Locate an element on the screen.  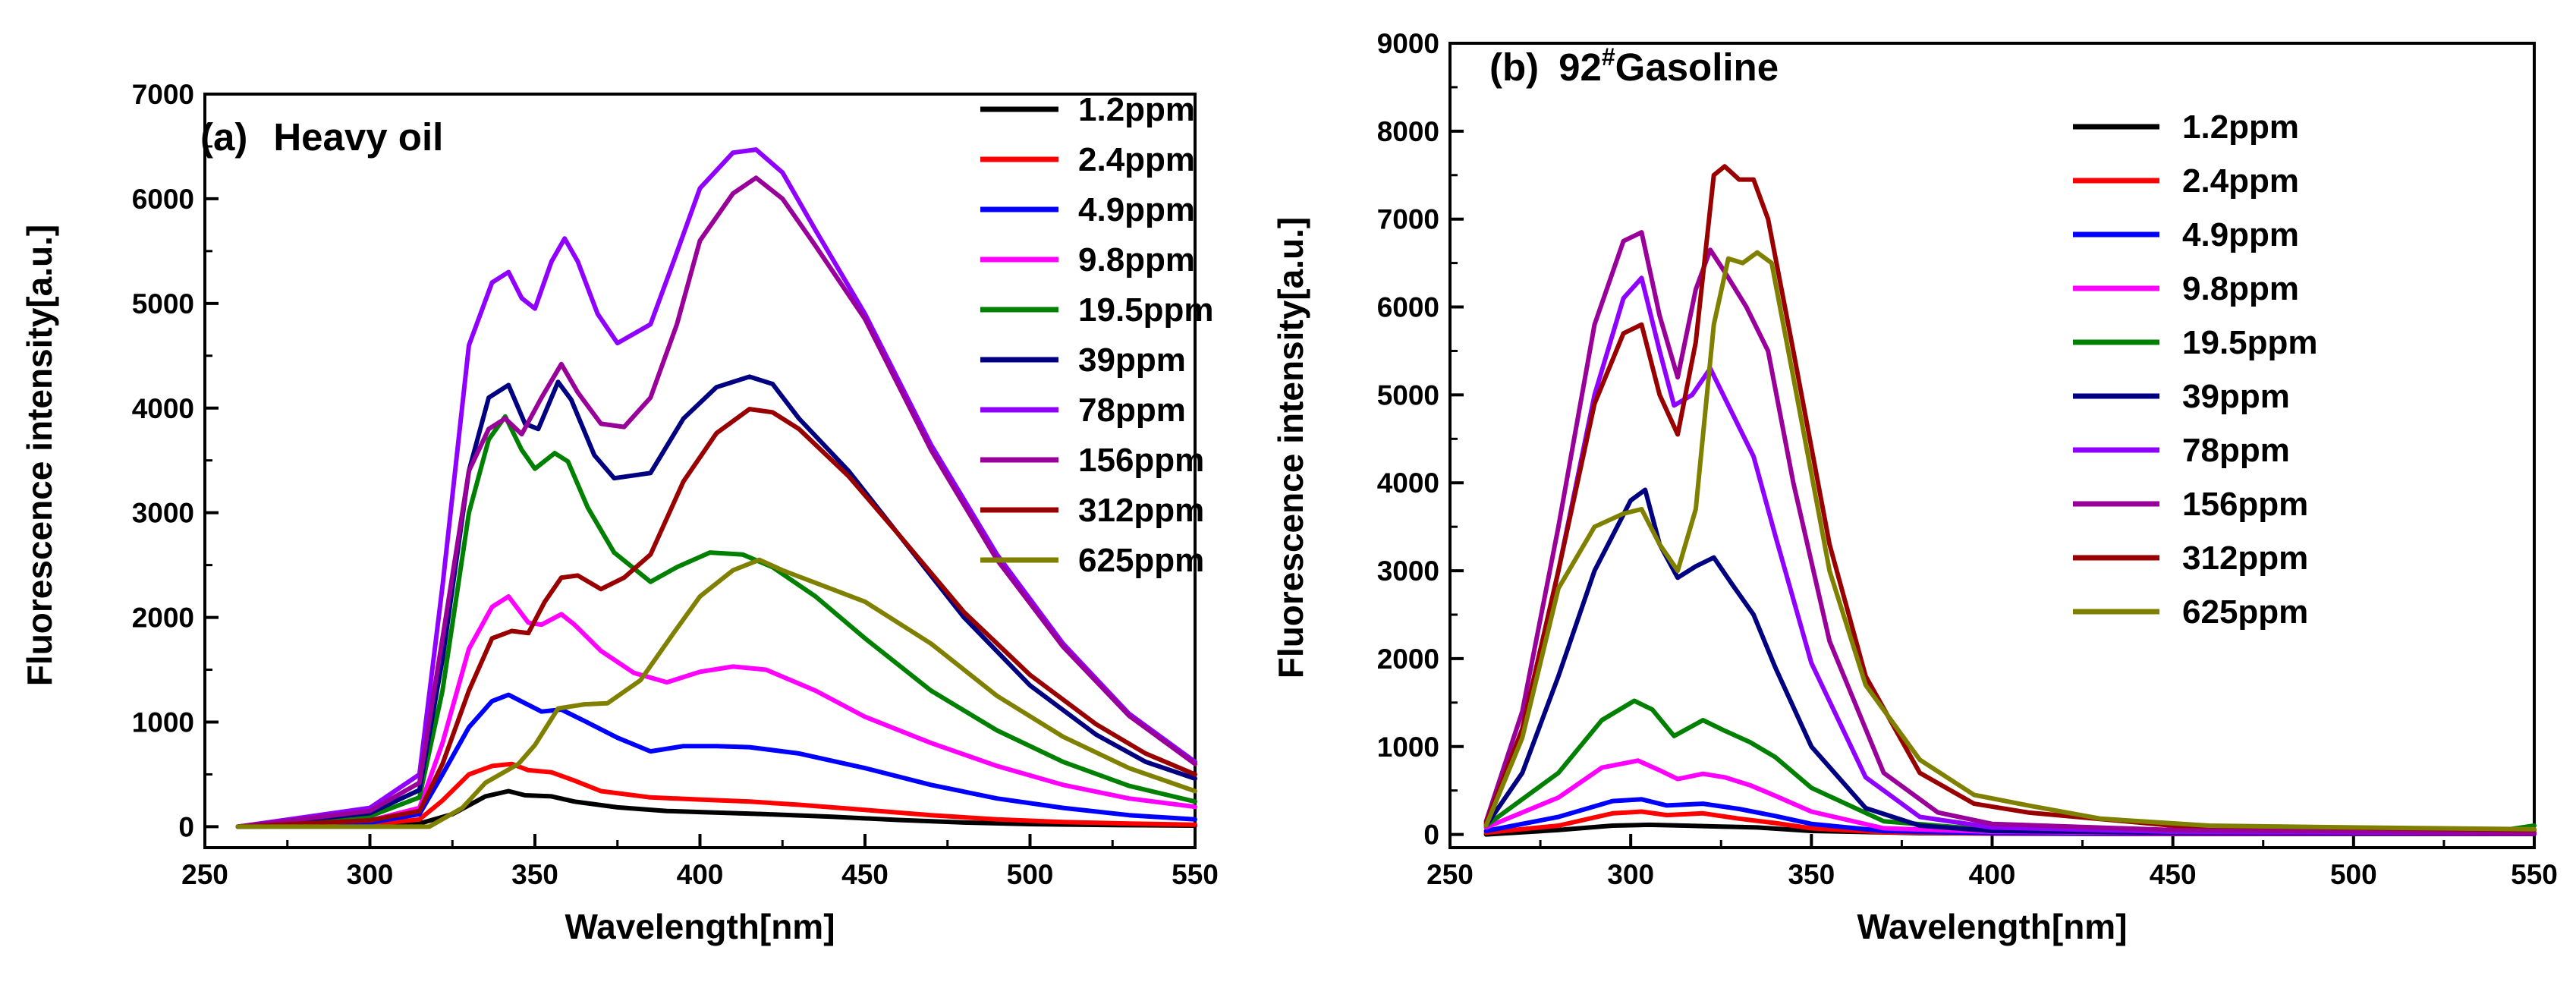
panel-title-suffix: Gasoline is located at coordinates (1697, 67).